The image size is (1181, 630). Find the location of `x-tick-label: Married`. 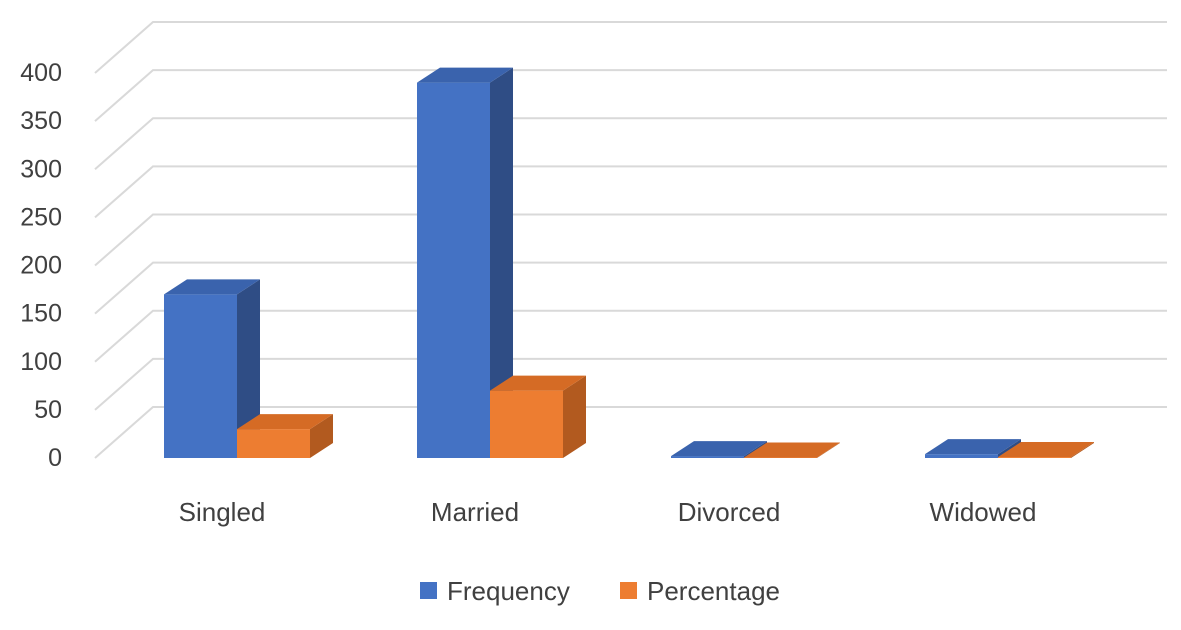

x-tick-label: Married is located at coordinates (475, 512).